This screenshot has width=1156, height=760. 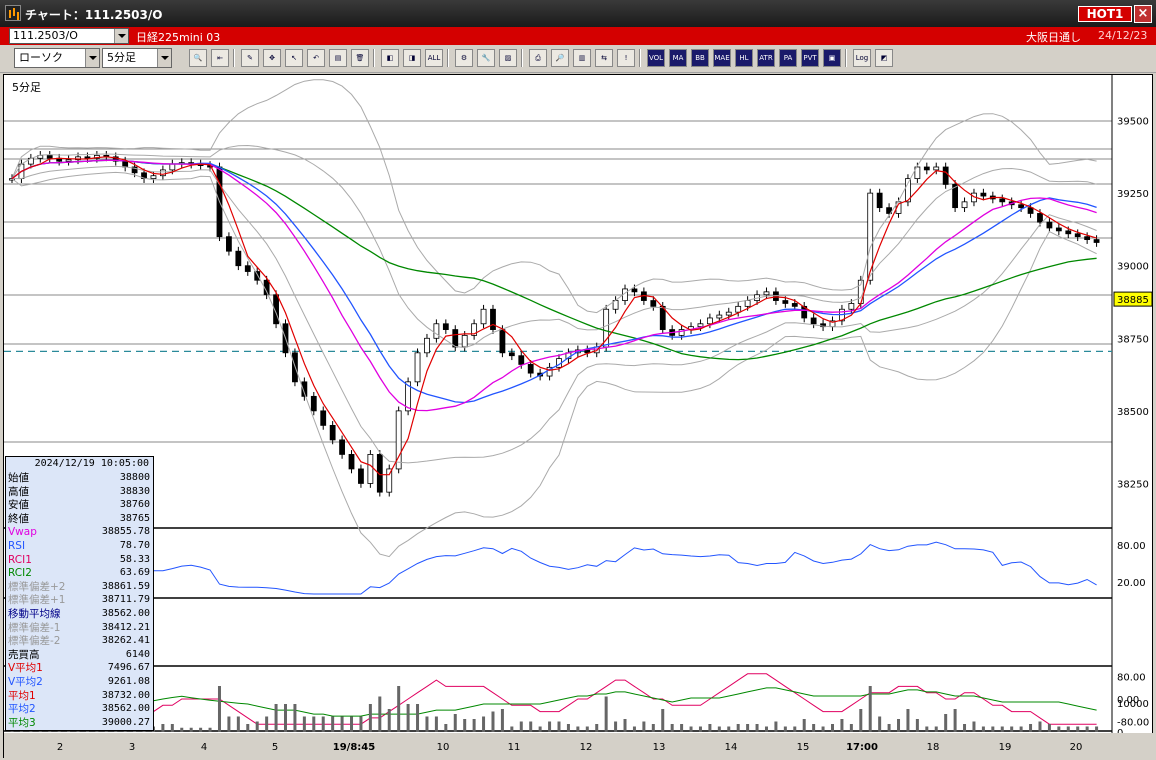 What do you see at coordinates (45, 35) in the screenshot?
I see `symbol-value: 111.2503/O` at bounding box center [45, 35].